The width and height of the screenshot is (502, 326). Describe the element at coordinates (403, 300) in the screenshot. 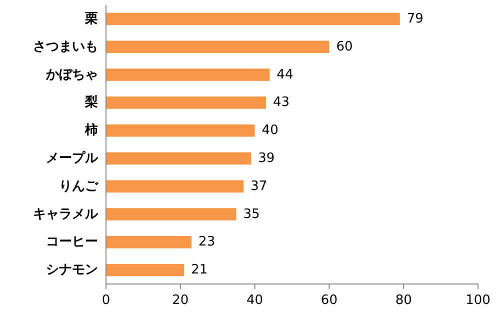

I see `x-tick-label: 80` at that location.